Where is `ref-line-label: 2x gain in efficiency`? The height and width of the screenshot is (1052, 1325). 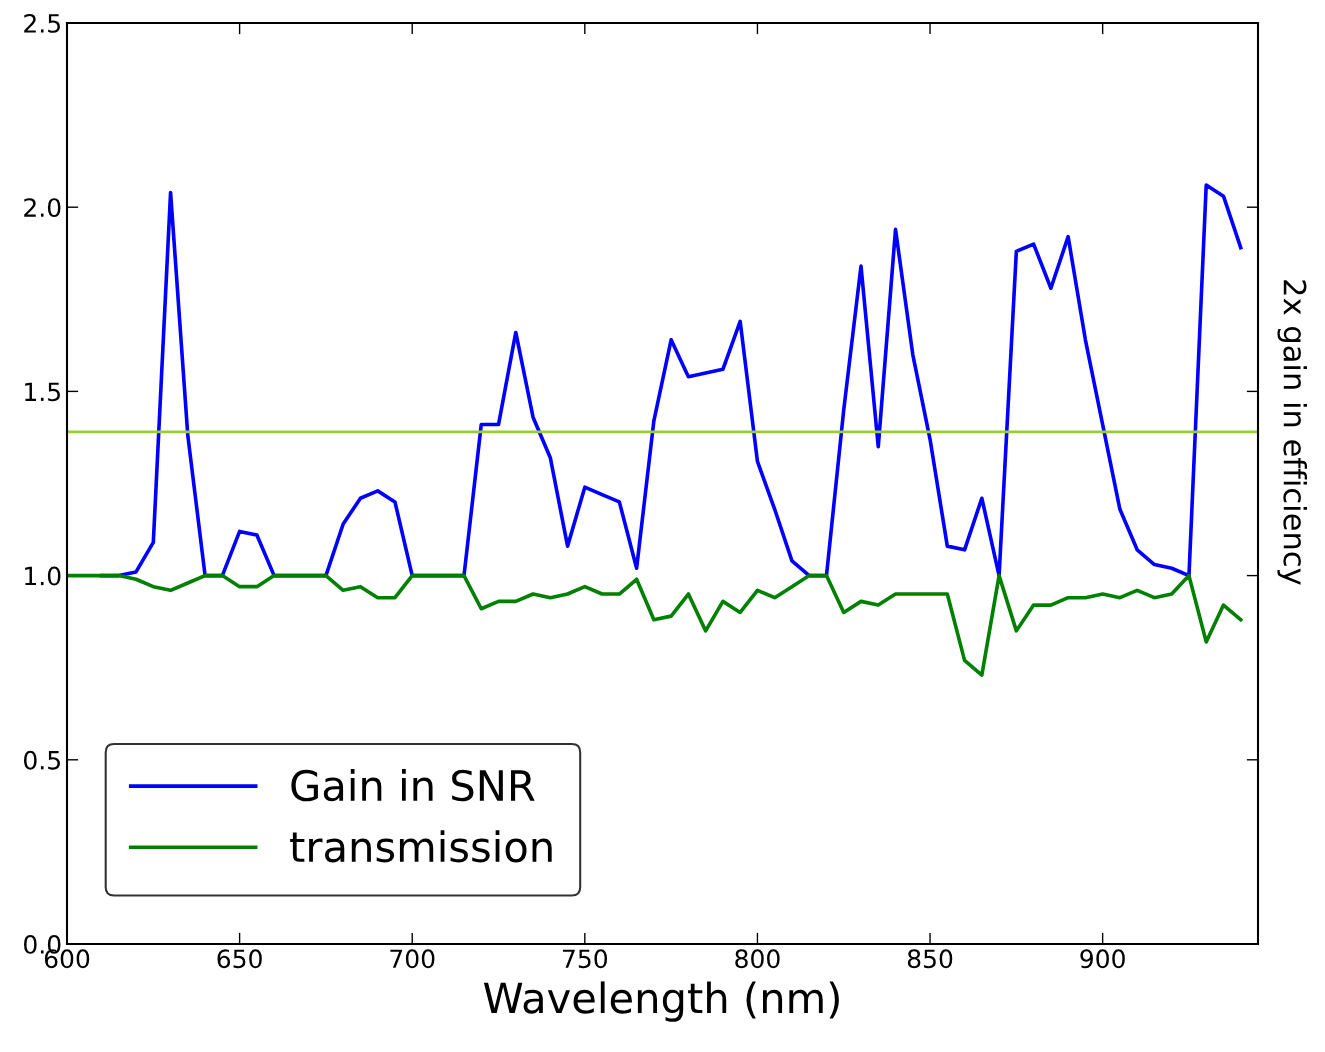
ref-line-label: 2x gain in efficiency is located at coordinates (1292, 432).